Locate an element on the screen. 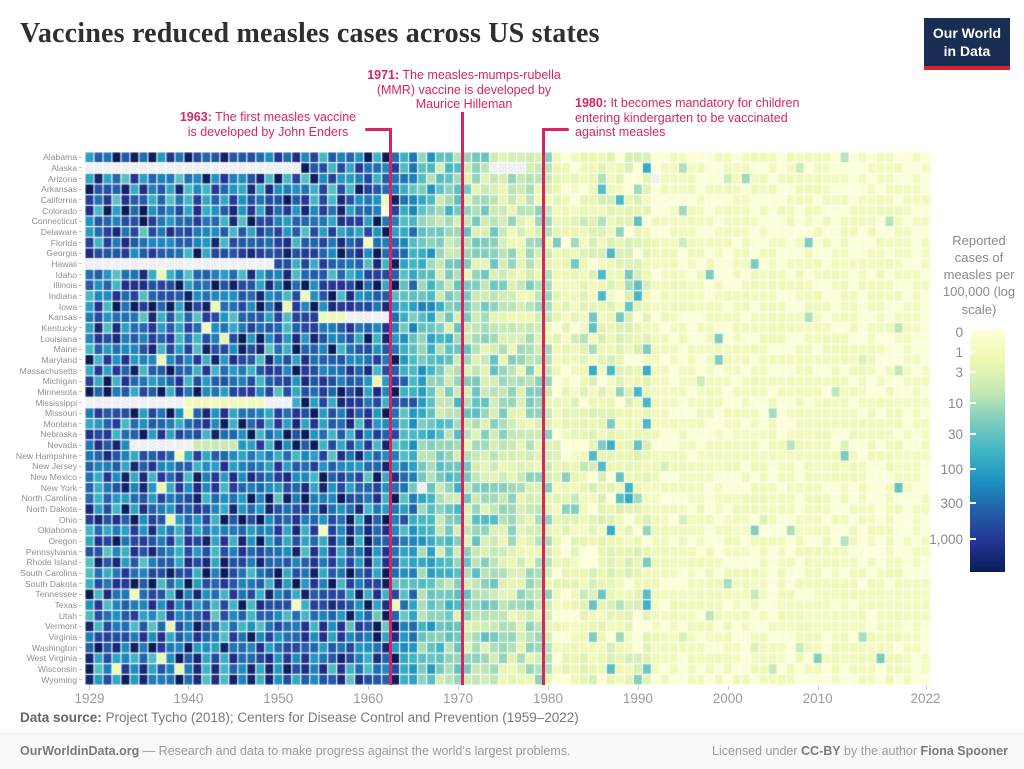  y-axis-label: Louisiana is located at coordinates (41, 338).